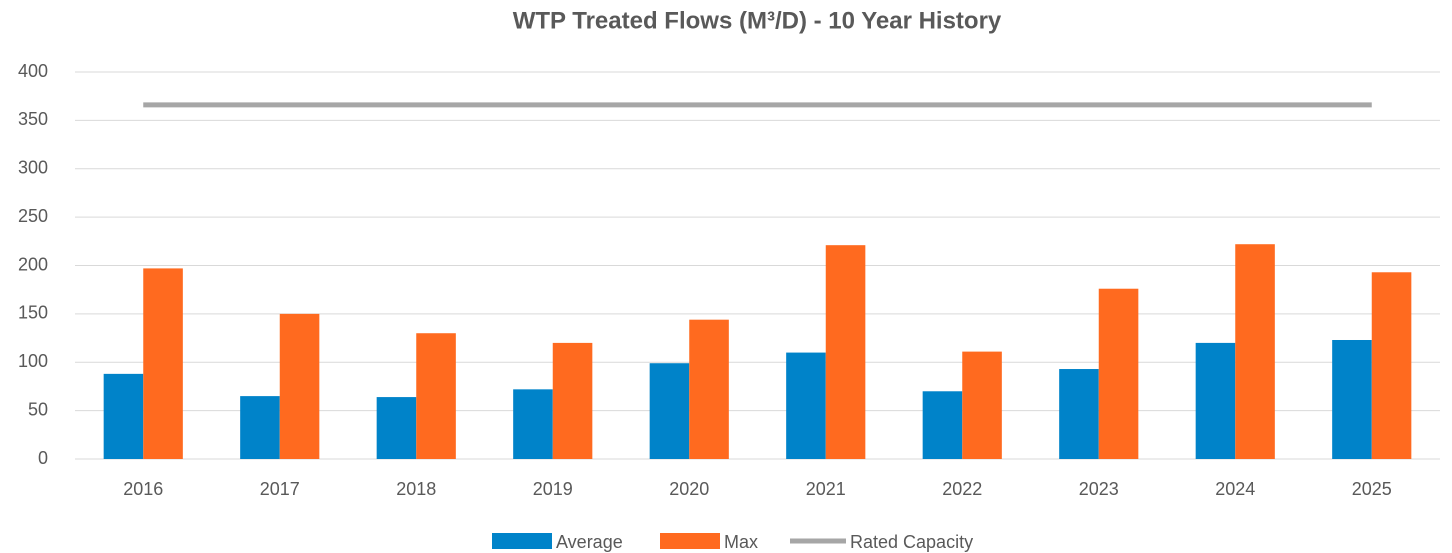 The width and height of the screenshot is (1452, 553). What do you see at coordinates (33, 71) in the screenshot?
I see `y-tick-label: 400` at bounding box center [33, 71].